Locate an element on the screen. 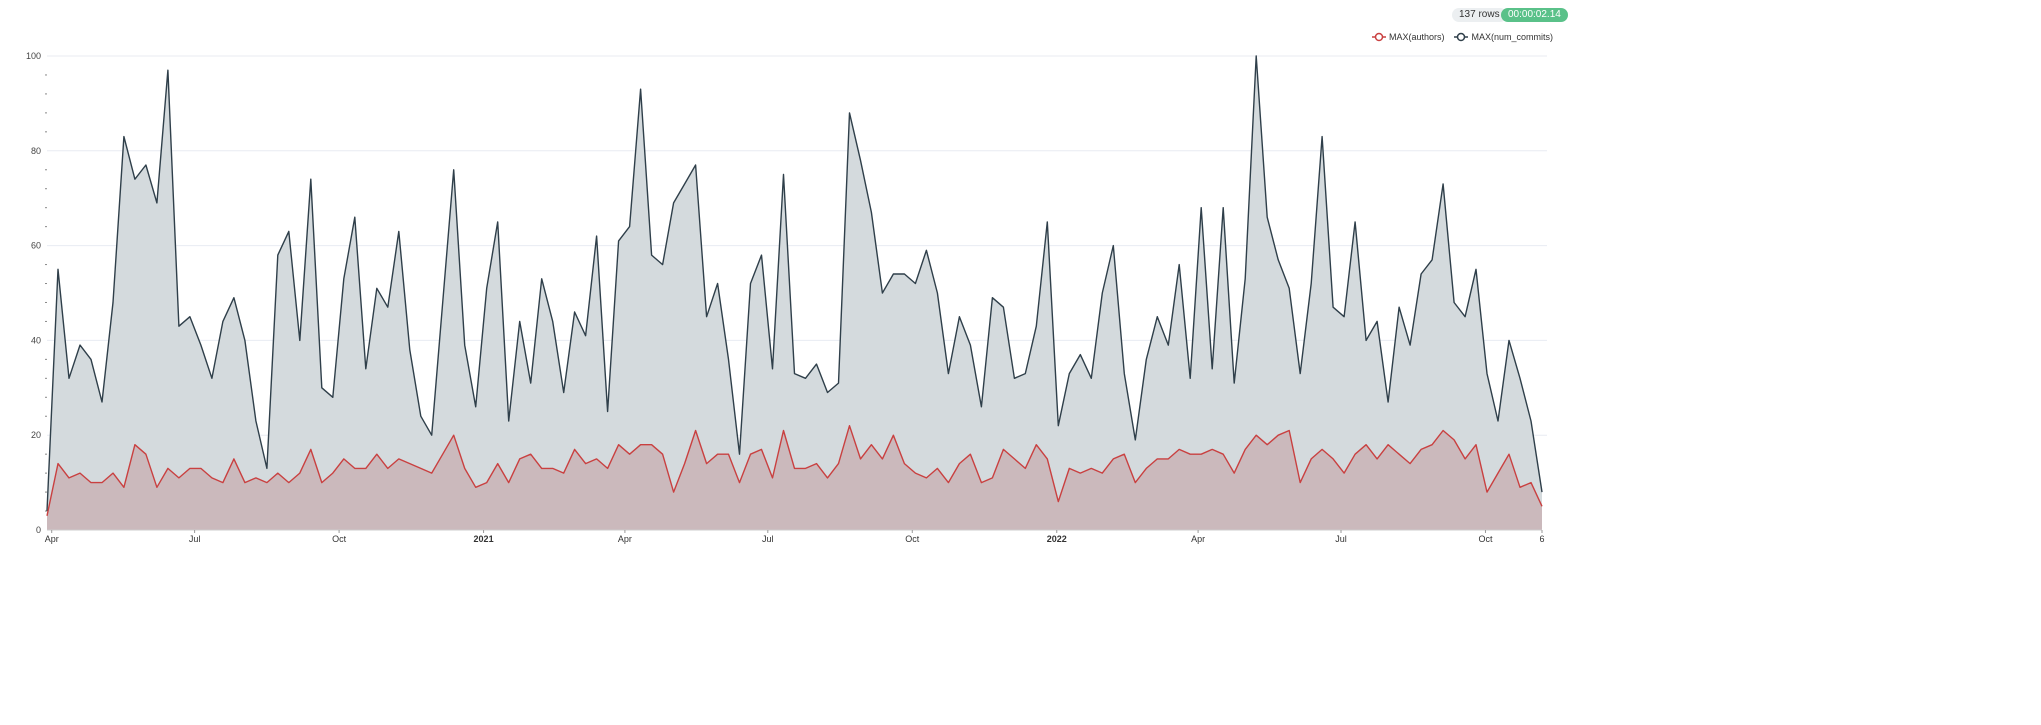 Image resolution: width=2041 pixels, height=725 pixels. legend-item-authors: MAX(authors) is located at coordinates (1408, 37).